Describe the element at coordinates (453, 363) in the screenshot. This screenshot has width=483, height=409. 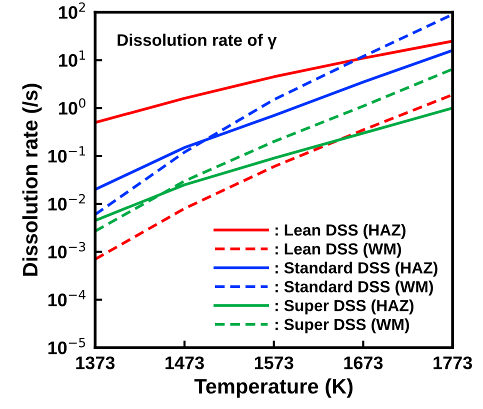
I see `x-tick-label: 1773` at that location.